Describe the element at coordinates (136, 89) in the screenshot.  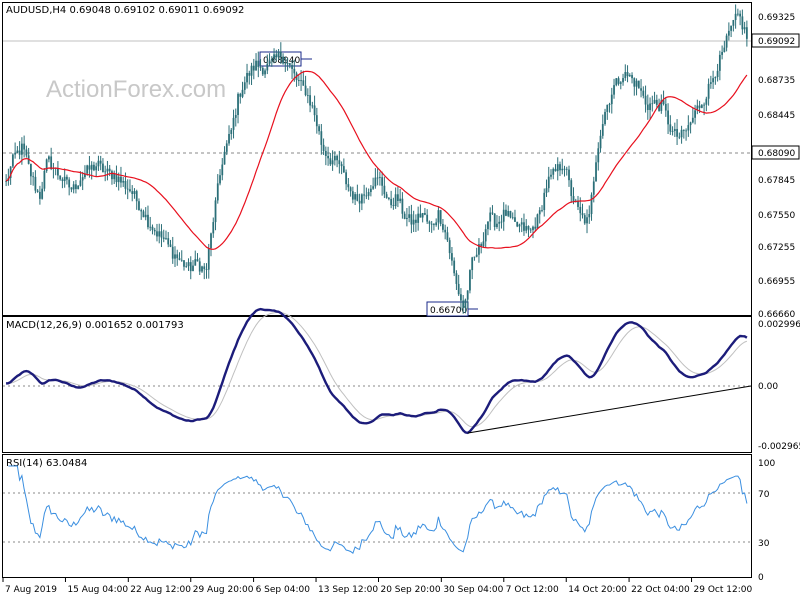
I see `watermark: ActionForex.com` at that location.